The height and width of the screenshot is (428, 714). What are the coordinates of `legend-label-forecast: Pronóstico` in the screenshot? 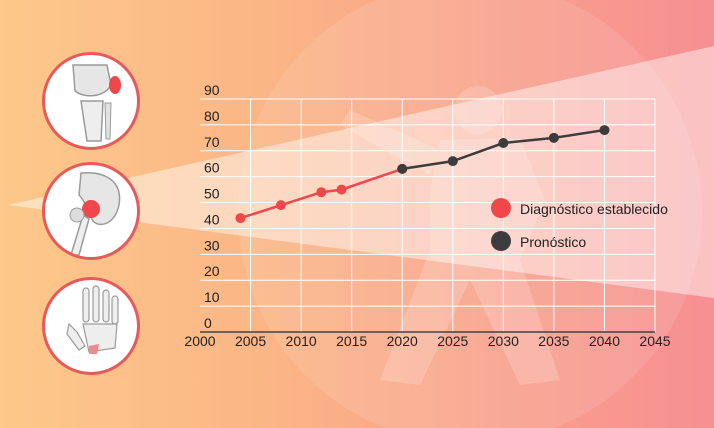 It's located at (553, 242).